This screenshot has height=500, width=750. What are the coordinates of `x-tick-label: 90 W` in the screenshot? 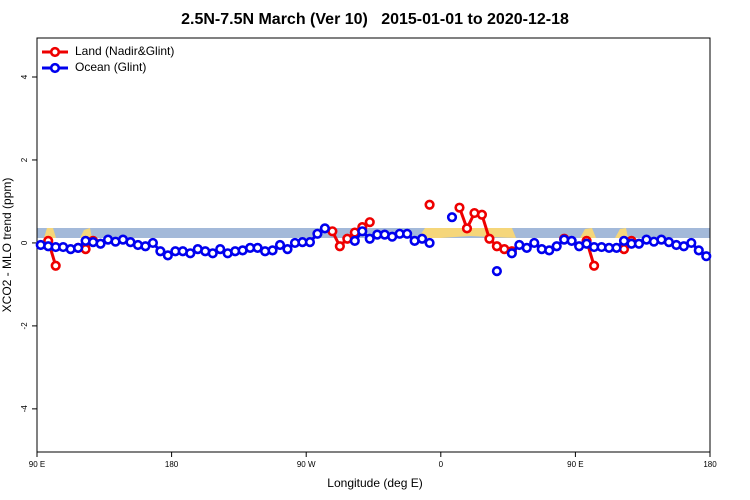 It's located at (306, 464).